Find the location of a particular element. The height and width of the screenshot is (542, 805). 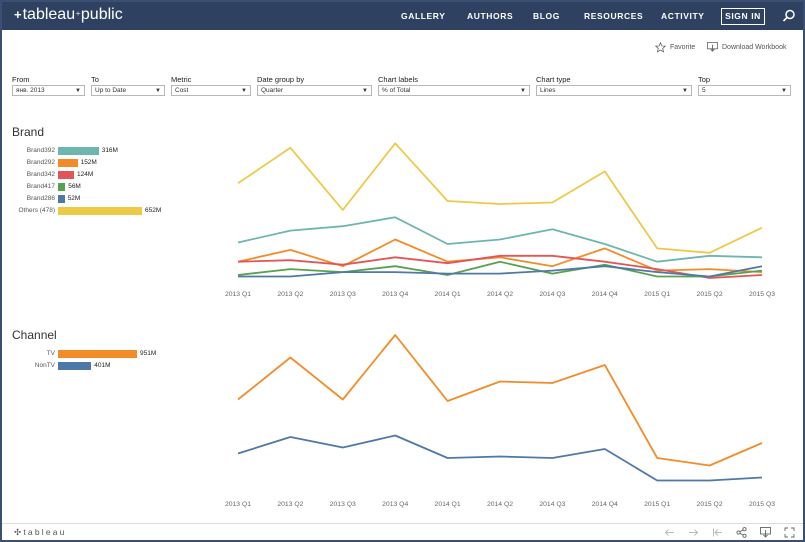

channel-x-tick-label: 2015 Q1 is located at coordinates (657, 504).